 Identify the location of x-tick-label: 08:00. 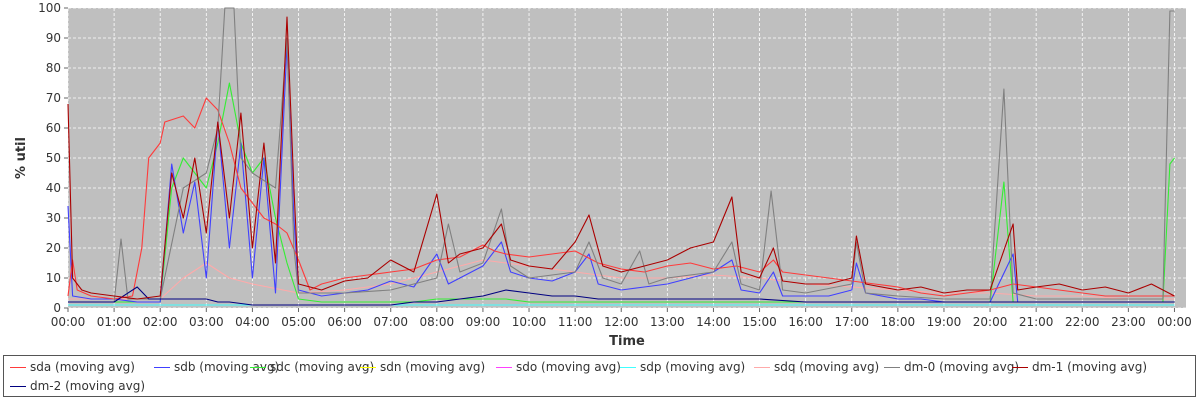
(437, 322).